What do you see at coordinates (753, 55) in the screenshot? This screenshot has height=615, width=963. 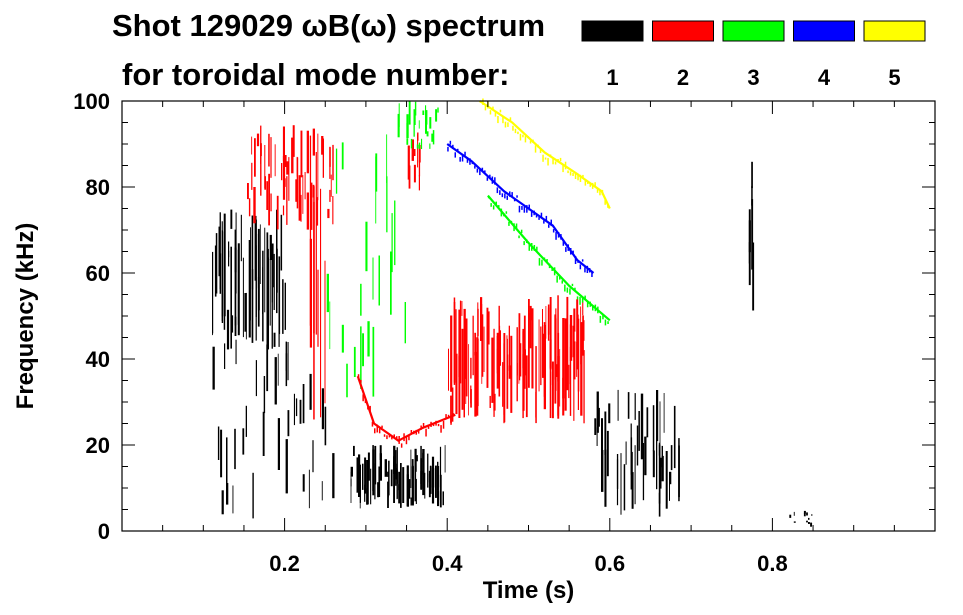 I see `legend: 1 2 3 4 5` at bounding box center [753, 55].